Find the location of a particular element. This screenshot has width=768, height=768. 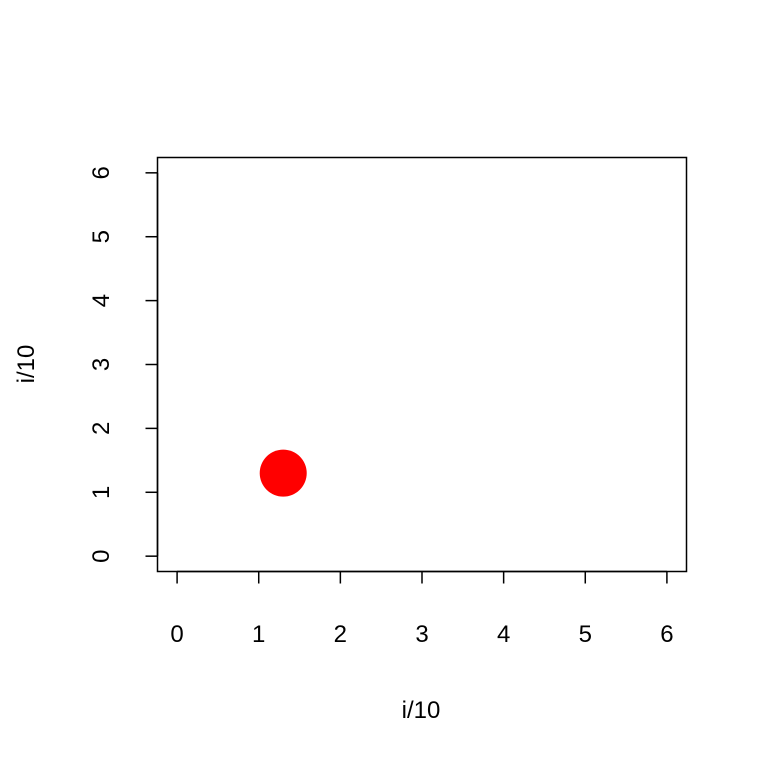

x-tick-label: 2 is located at coordinates (340, 634).